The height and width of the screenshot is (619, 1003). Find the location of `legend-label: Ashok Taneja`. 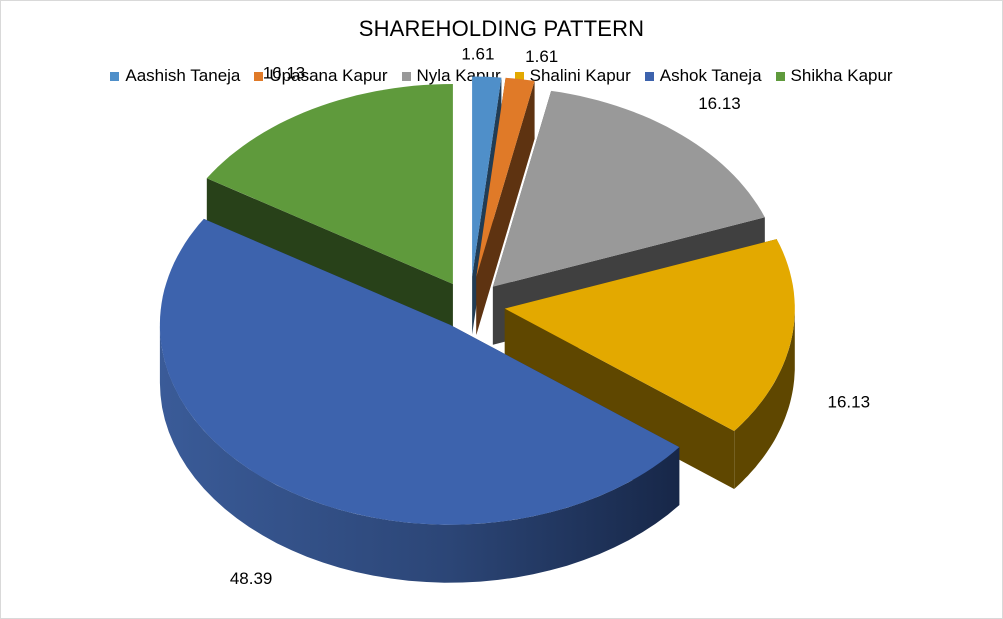

legend-label: Ashok Taneja is located at coordinates (710, 75).